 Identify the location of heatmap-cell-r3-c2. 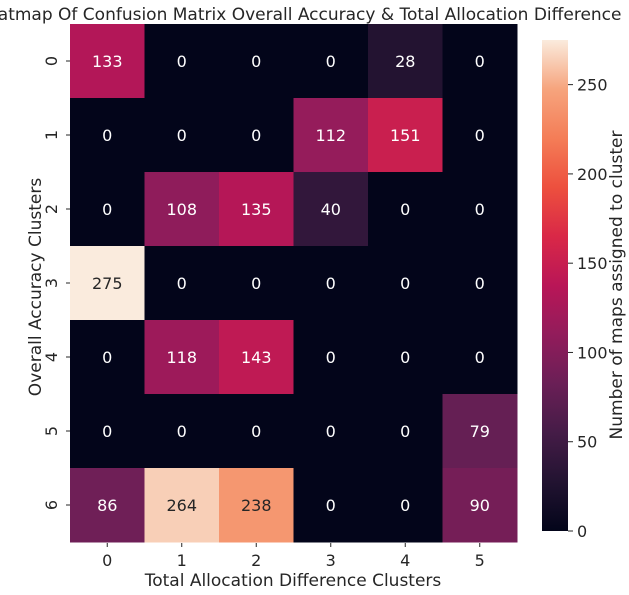
(256, 283).